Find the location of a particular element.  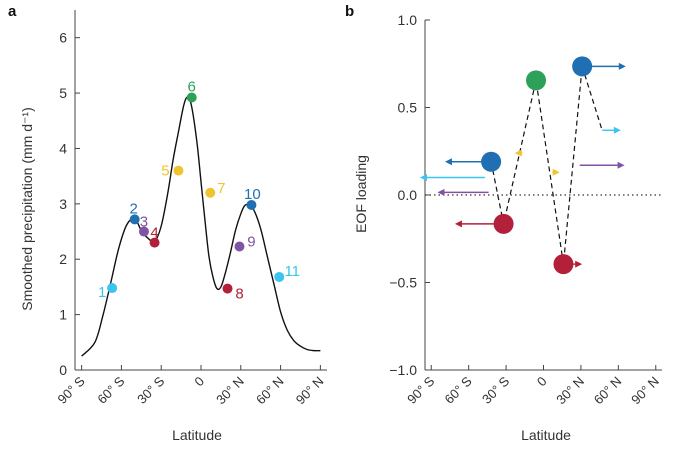

panel-b-letter: b is located at coordinates (349, 11).